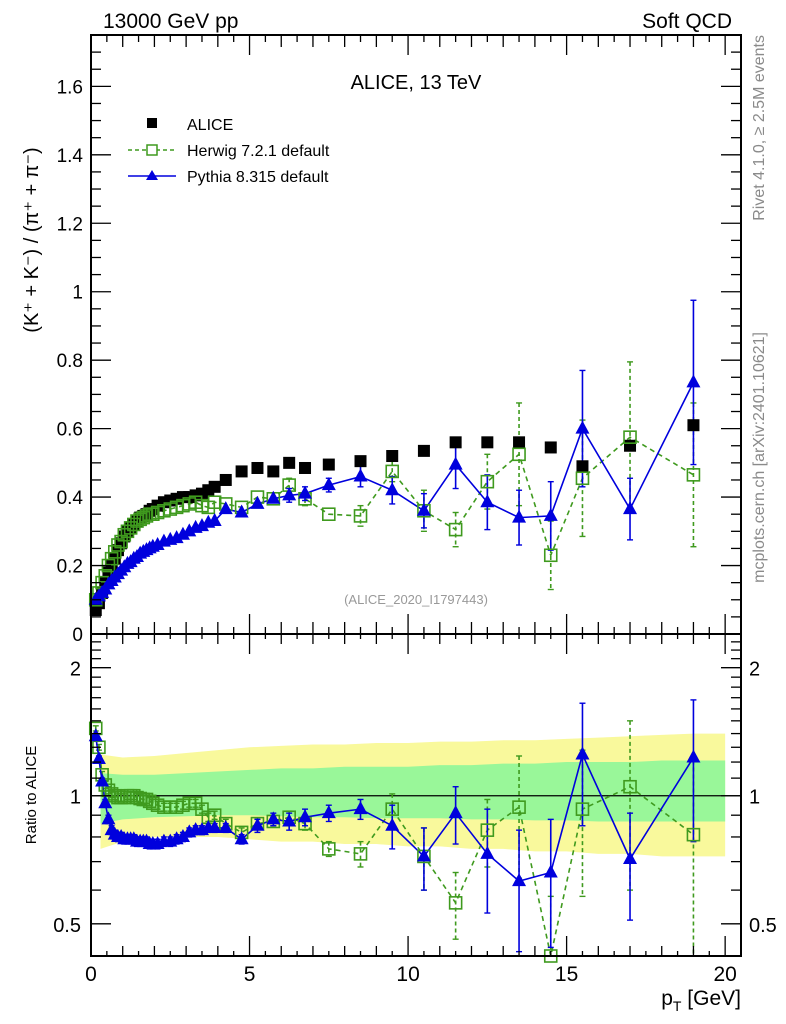 Image resolution: width=786 pixels, height=1024 pixels. What do you see at coordinates (70, 430) in the screenshot?
I see `y-tick-label: 0.6` at bounding box center [70, 430].